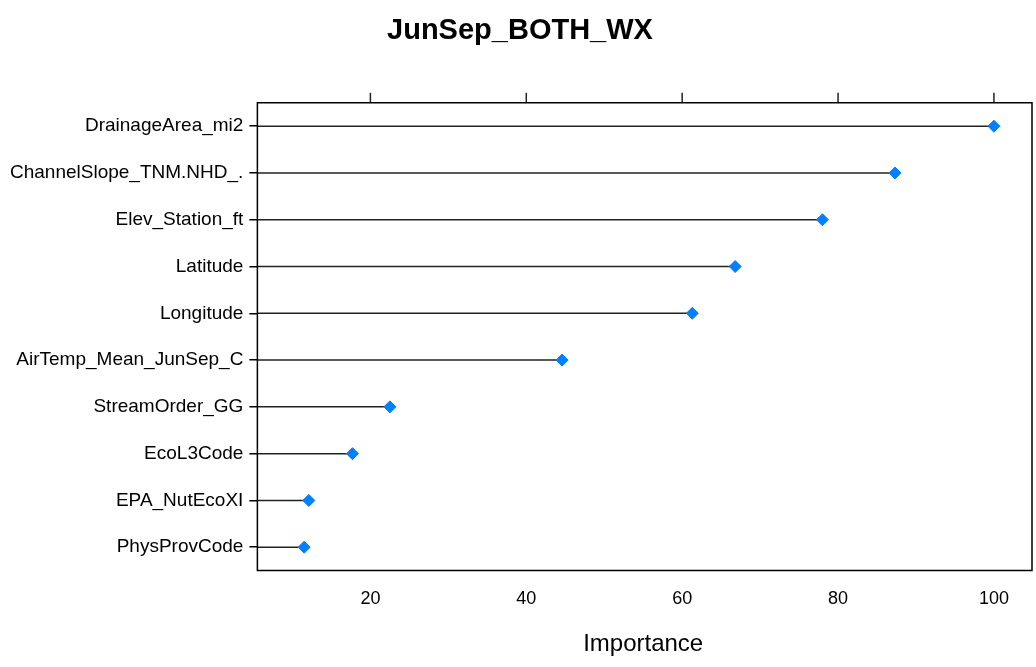  Describe the element at coordinates (201, 312) in the screenshot. I see `y-tick-label: Longitude` at that location.